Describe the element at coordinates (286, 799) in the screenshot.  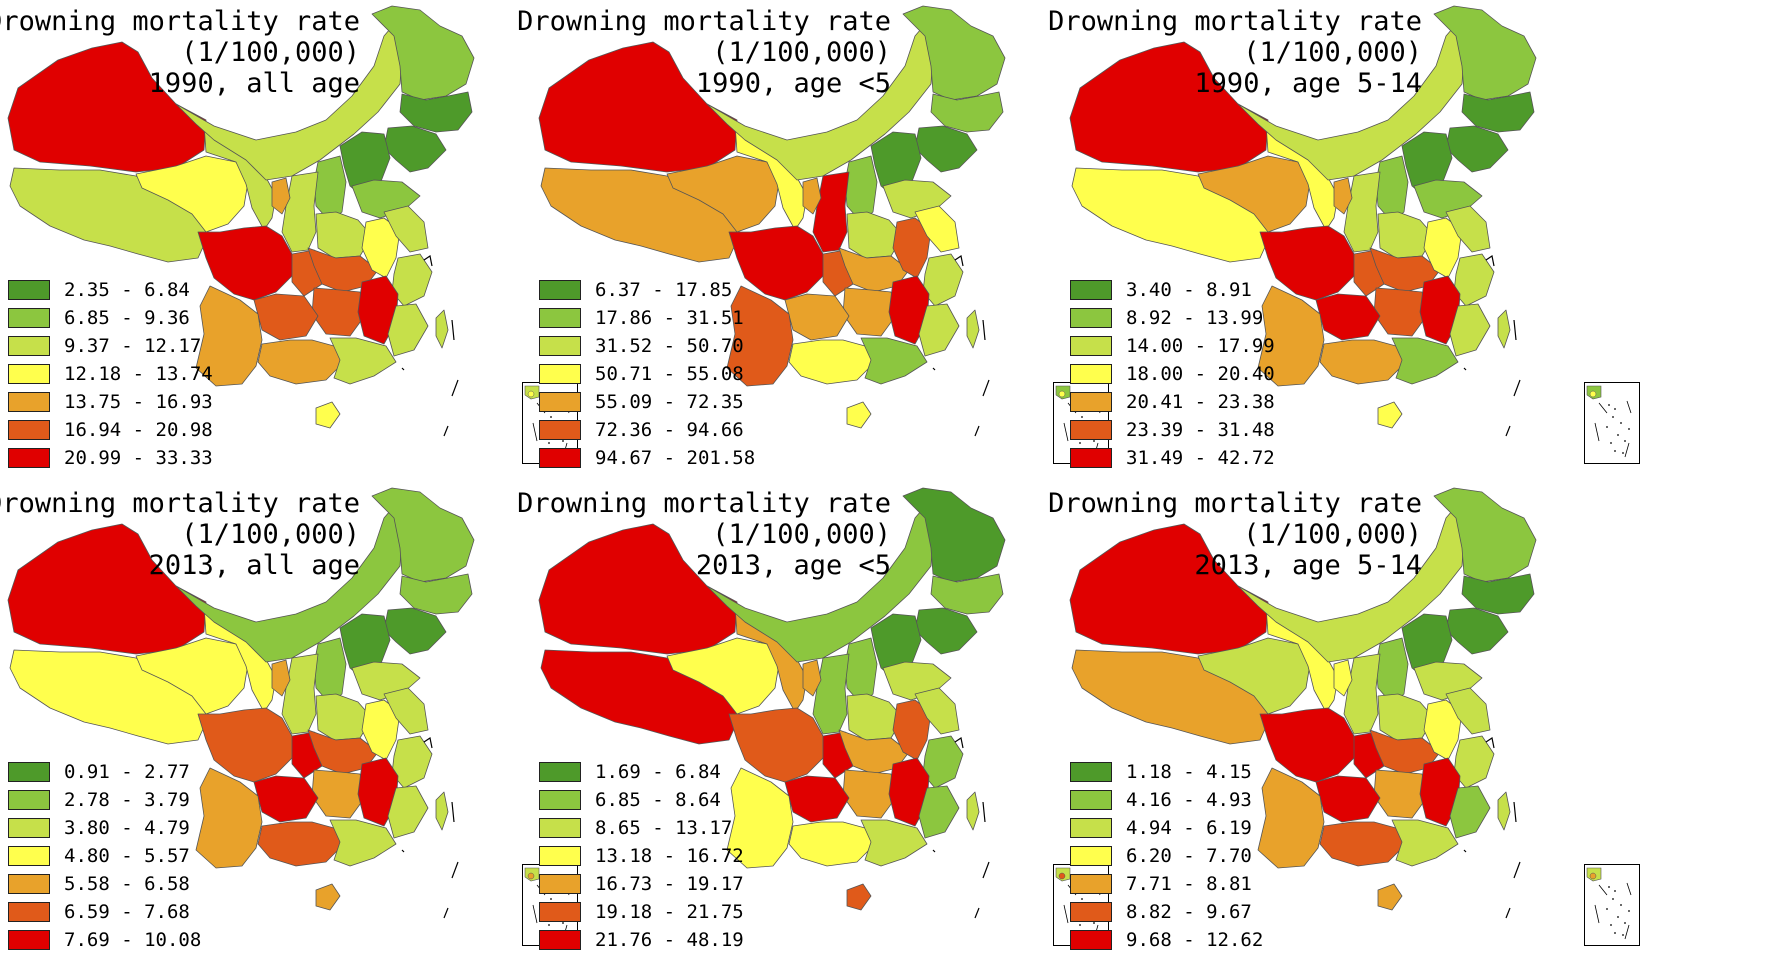
I see `province-guizhou` at that location.